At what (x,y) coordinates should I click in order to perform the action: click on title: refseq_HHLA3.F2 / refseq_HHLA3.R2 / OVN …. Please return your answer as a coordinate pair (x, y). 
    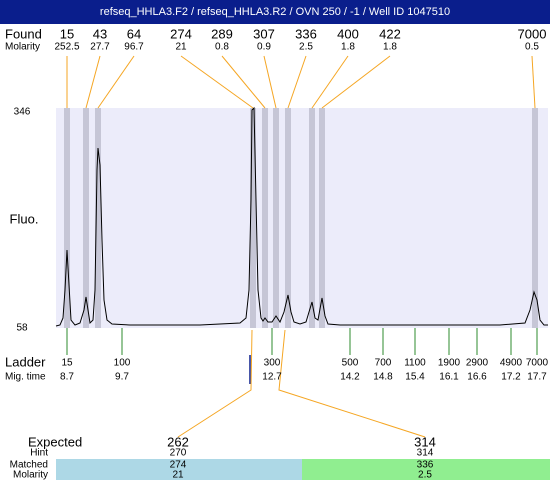
    Looking at the image, I should click on (275, 12).